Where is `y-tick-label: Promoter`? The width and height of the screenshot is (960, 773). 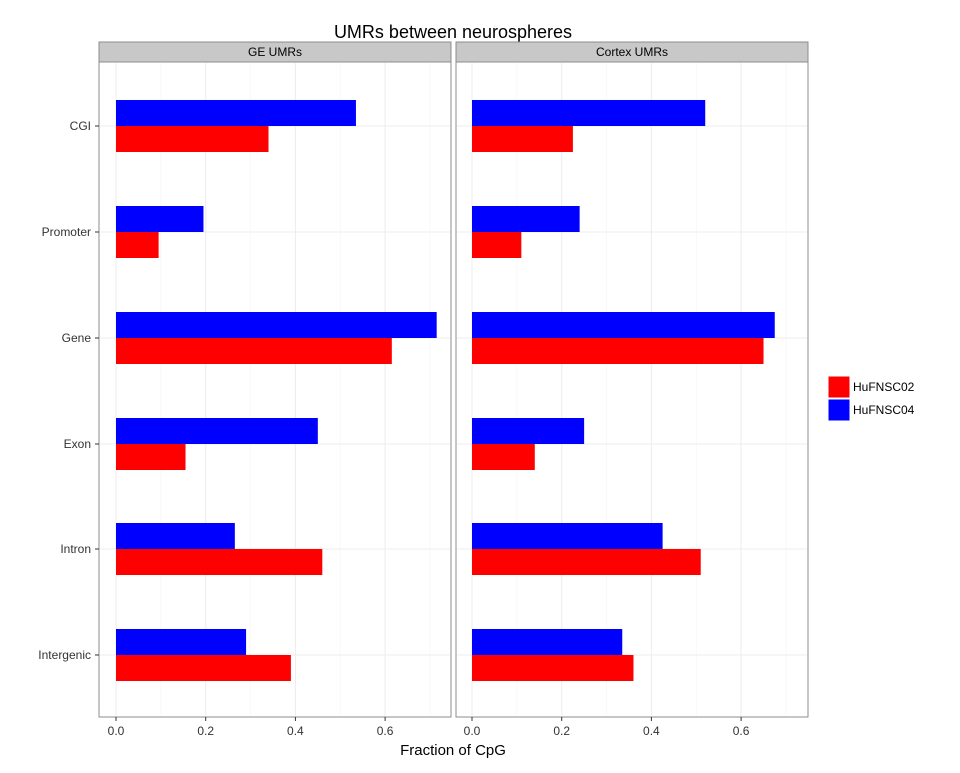
y-tick-label: Promoter is located at coordinates (66, 232).